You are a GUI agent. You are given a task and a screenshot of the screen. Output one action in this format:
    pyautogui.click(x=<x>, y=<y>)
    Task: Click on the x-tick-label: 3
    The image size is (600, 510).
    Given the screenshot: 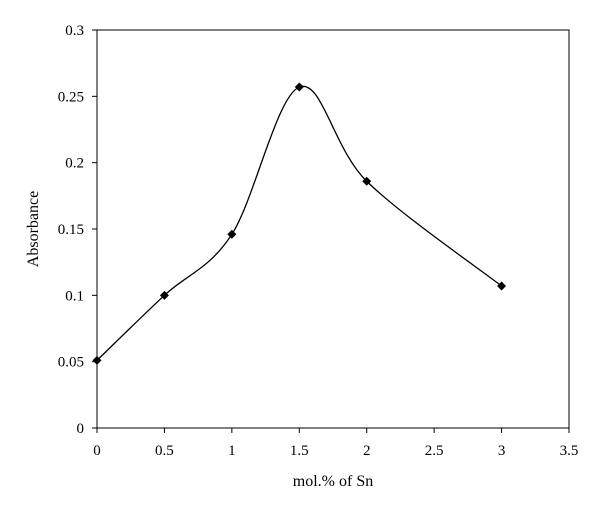 What is the action you would take?
    pyautogui.click(x=502, y=451)
    